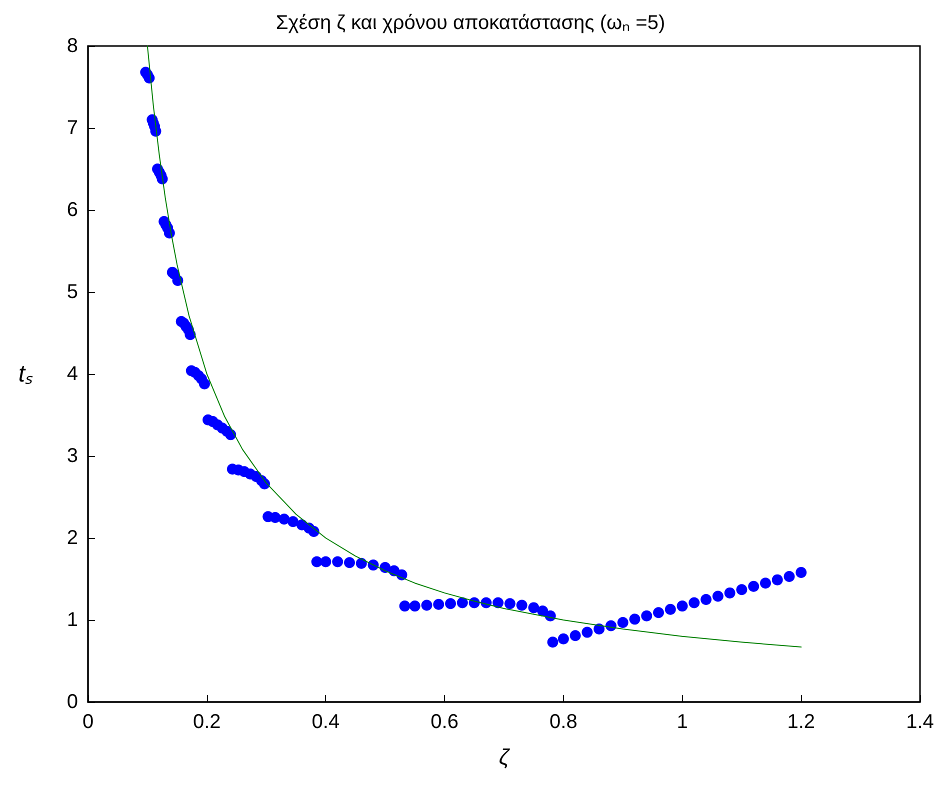 The height and width of the screenshot is (789, 941). I want to click on y-axis-title: tₛ, so click(25, 374).